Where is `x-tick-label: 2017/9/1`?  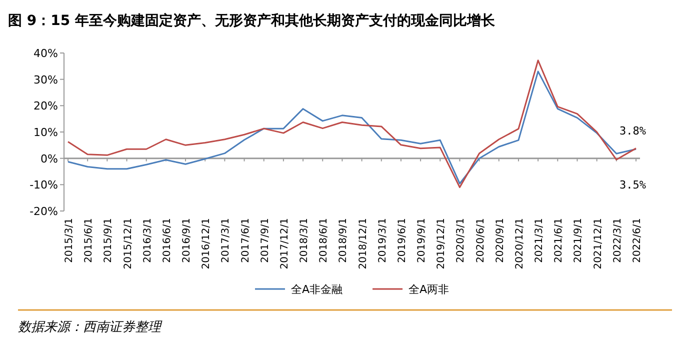
x-tick-label: 2017/9/1 is located at coordinates (265, 240).